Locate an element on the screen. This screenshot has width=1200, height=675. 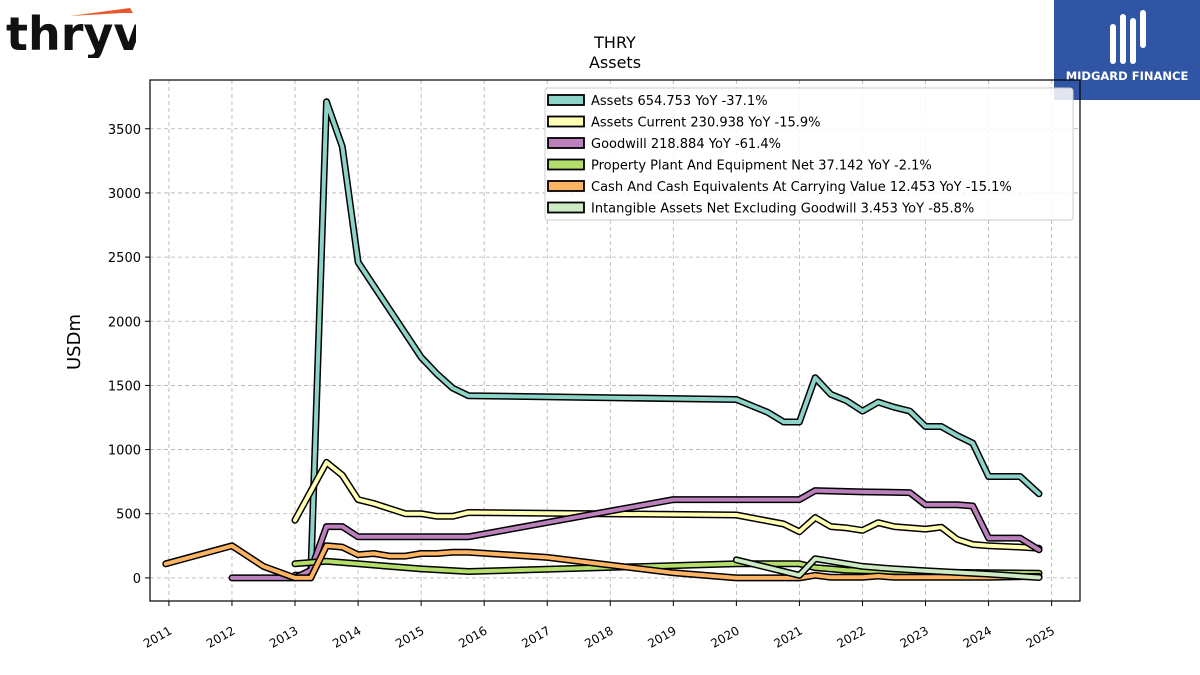
thryv-logo-mark: thryv is located at coordinates (74, 34).